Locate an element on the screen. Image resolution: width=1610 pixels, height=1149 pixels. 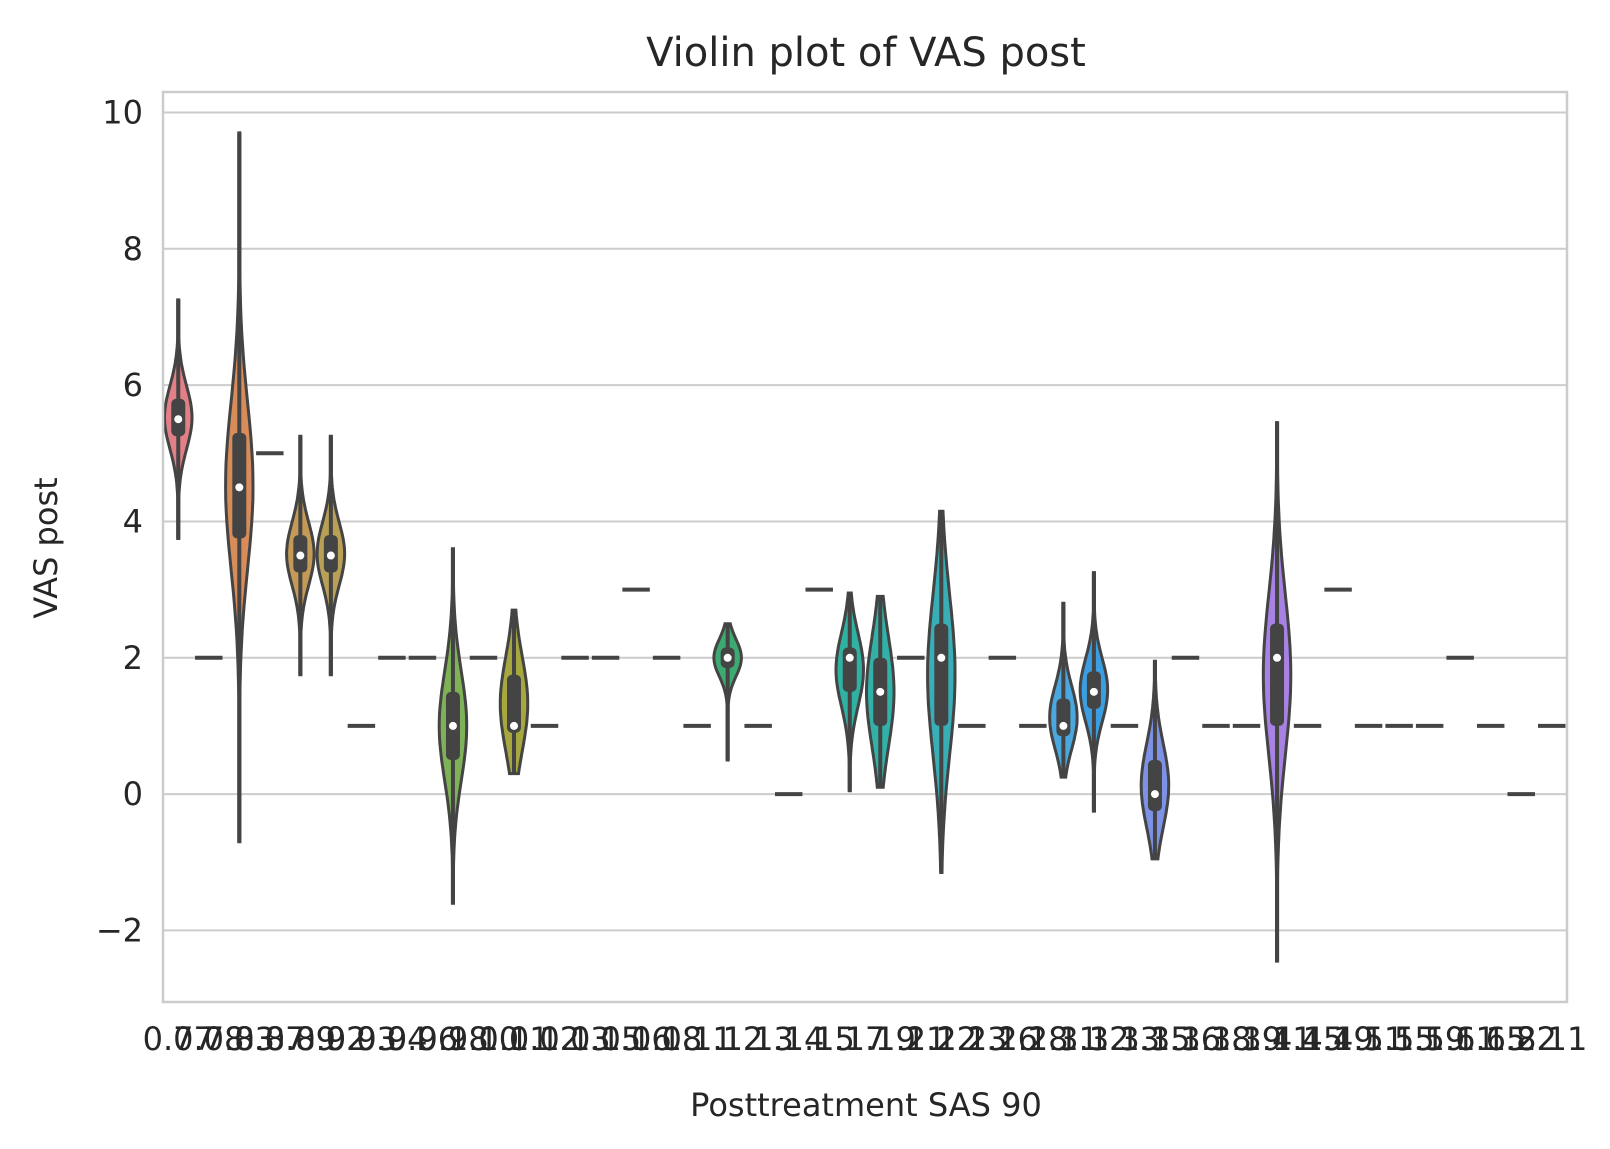
y-tick-label: −2 is located at coordinates (119, 930).